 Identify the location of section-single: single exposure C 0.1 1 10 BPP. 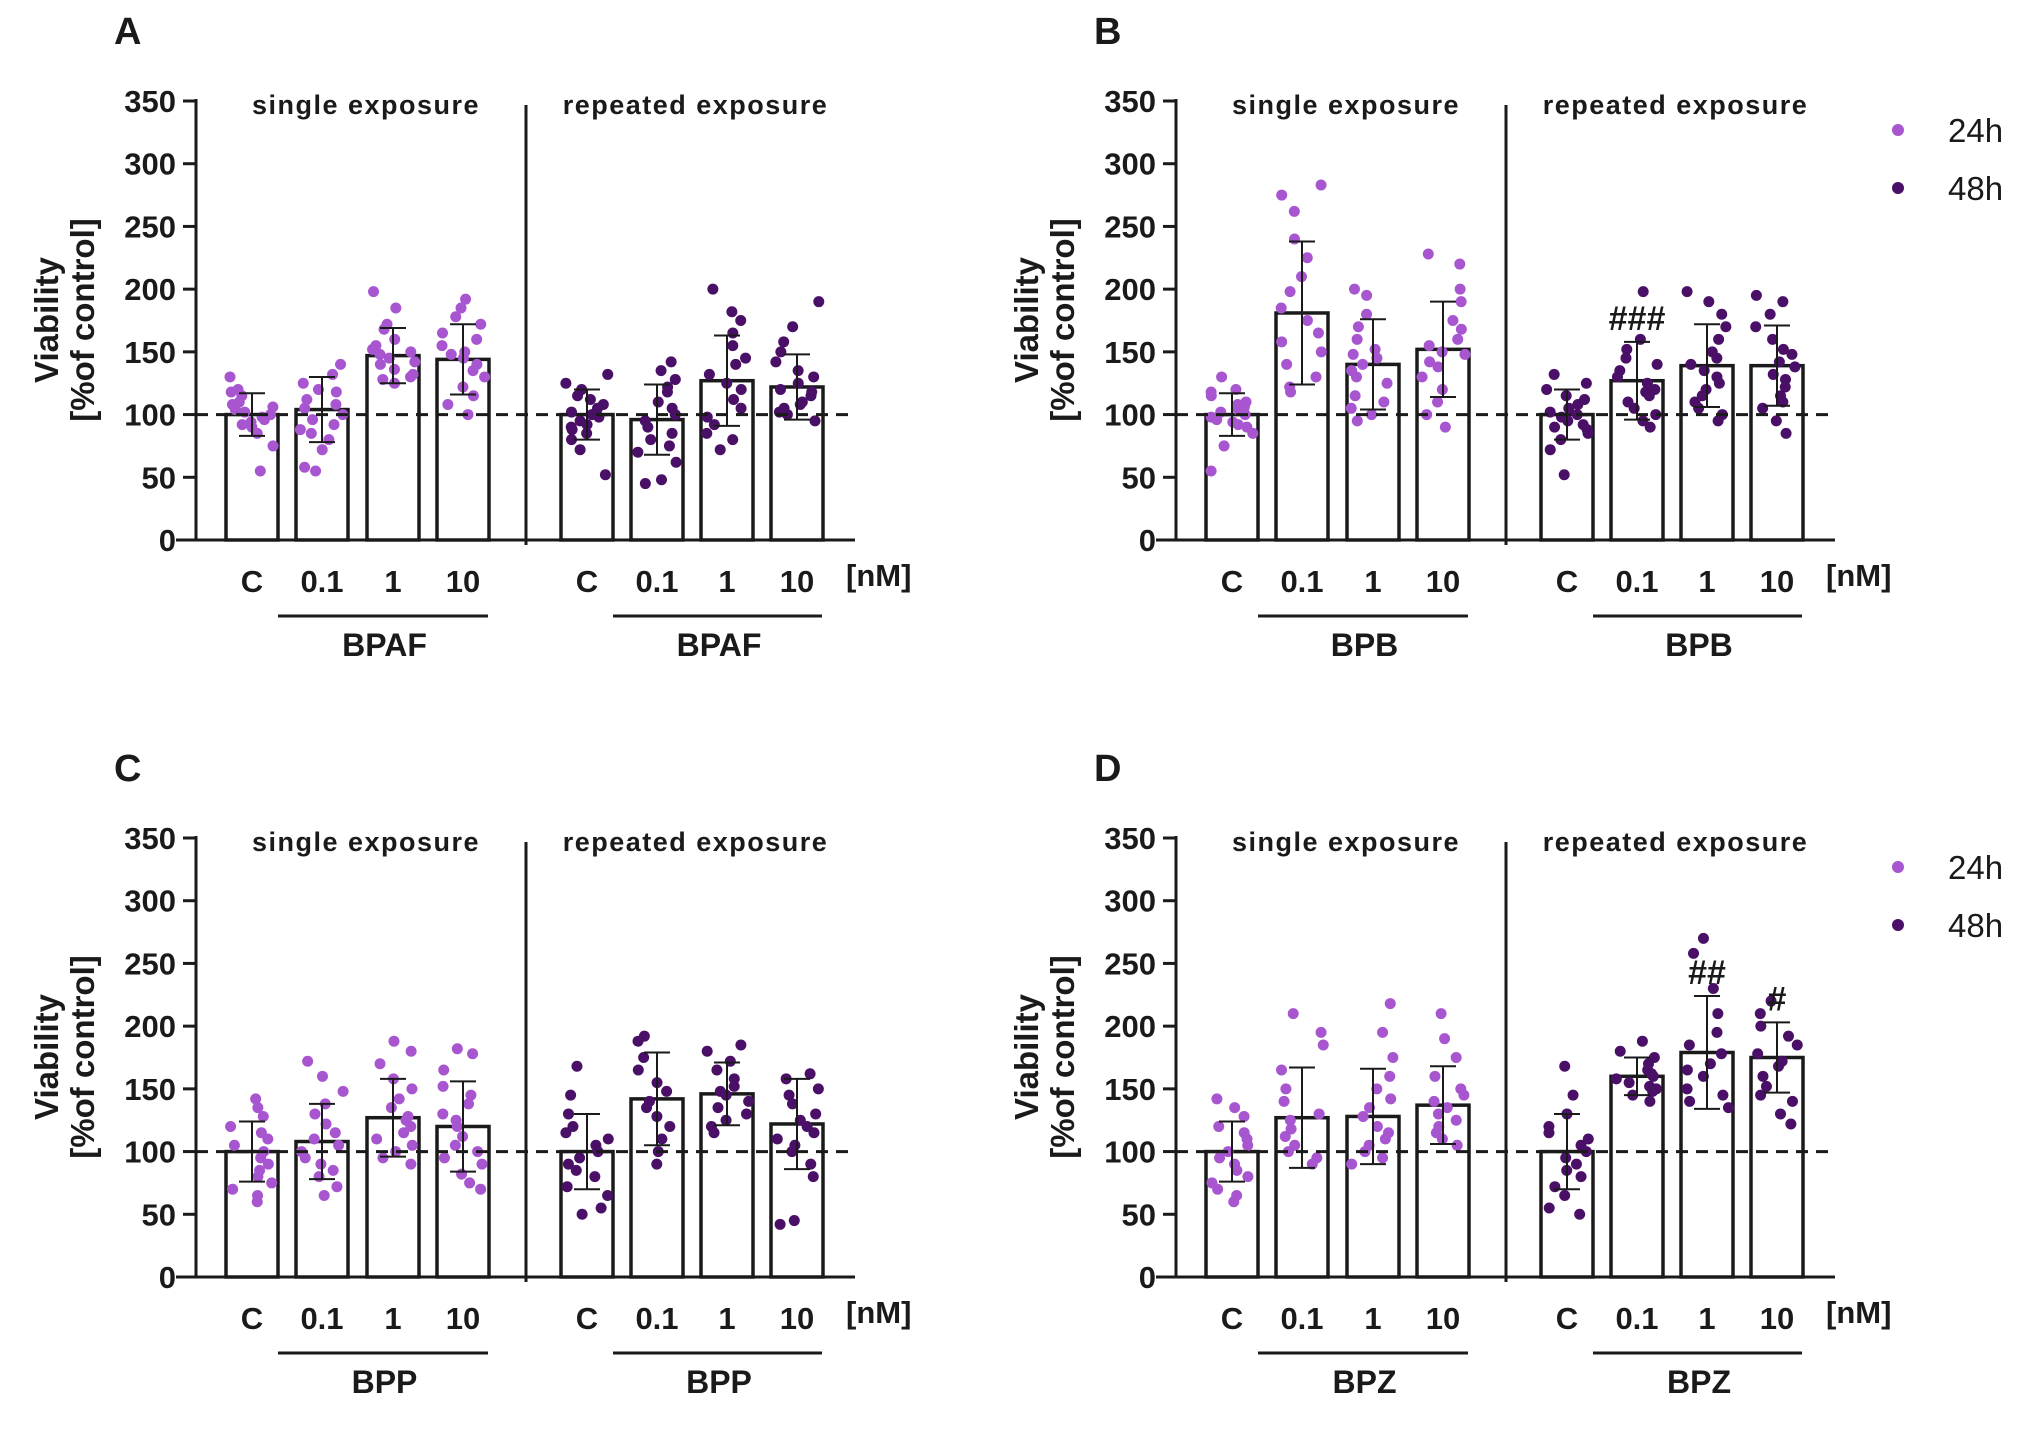
(357, 1113).